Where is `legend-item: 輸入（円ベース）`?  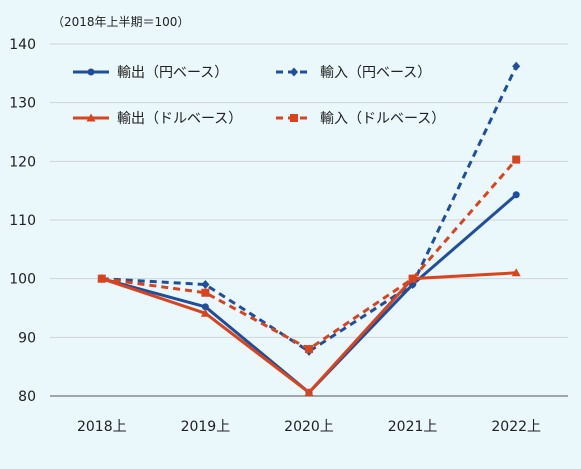 legend-item: 輸入（円ベース） is located at coordinates (353, 73).